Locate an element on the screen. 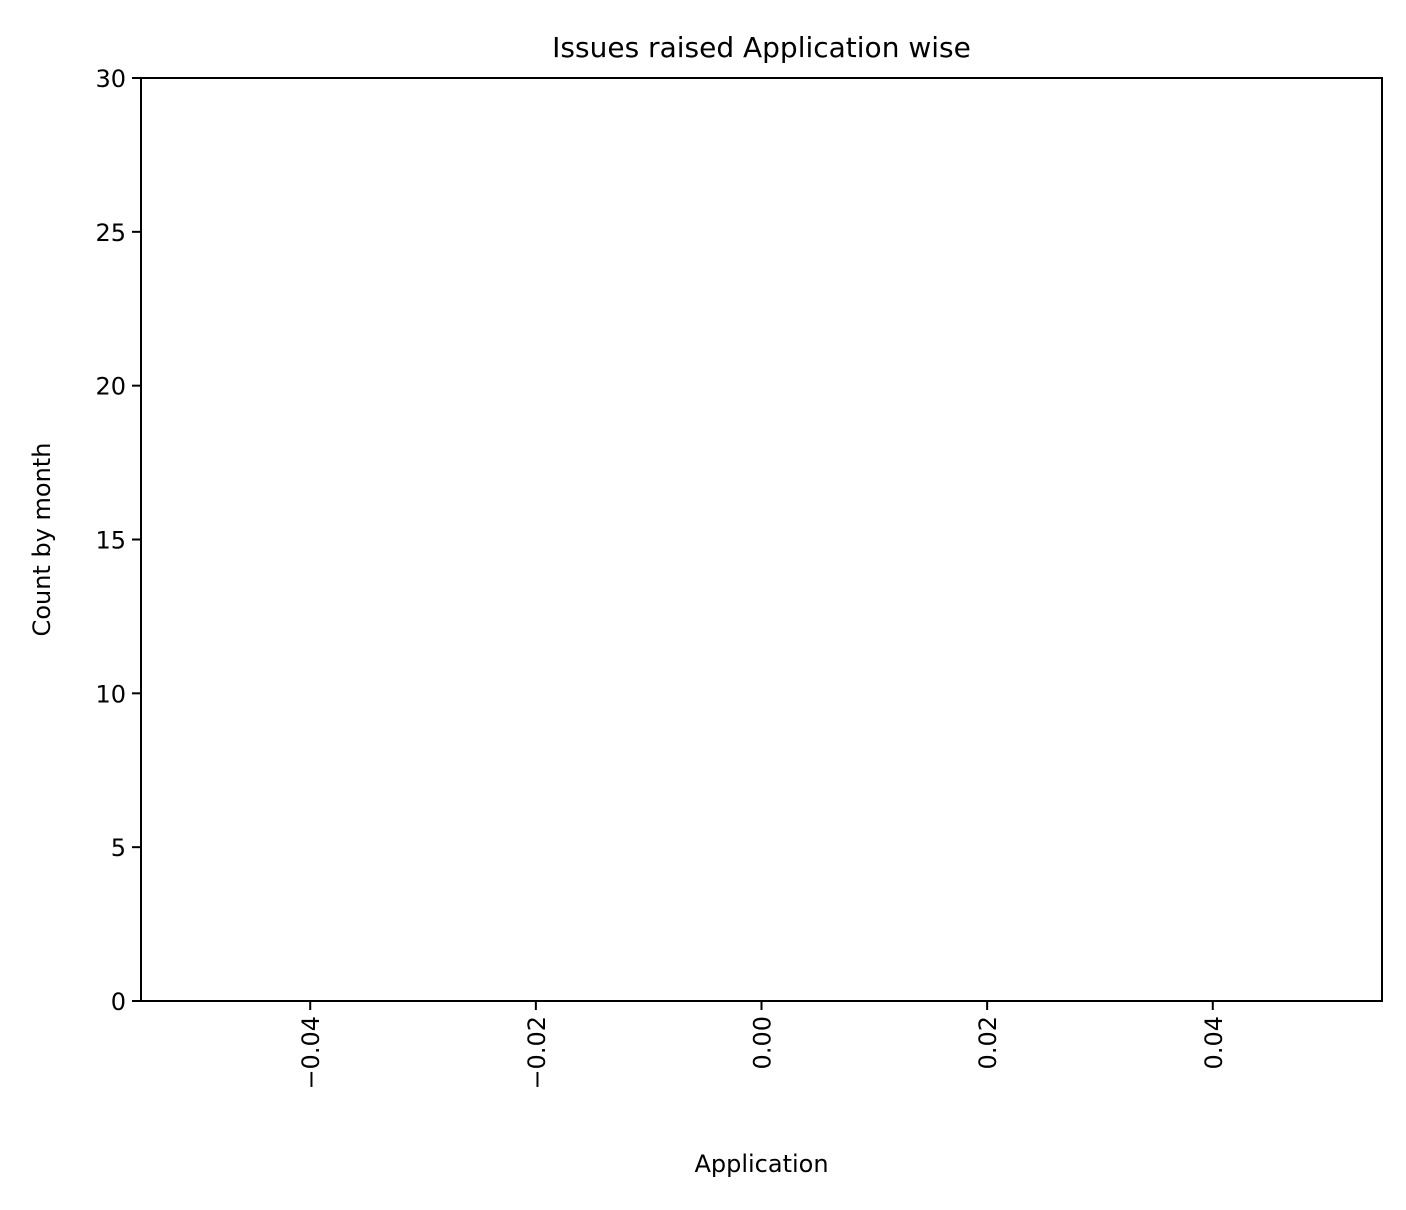 This screenshot has height=1210, width=1406. y-tick-label: 30 is located at coordinates (110, 79).